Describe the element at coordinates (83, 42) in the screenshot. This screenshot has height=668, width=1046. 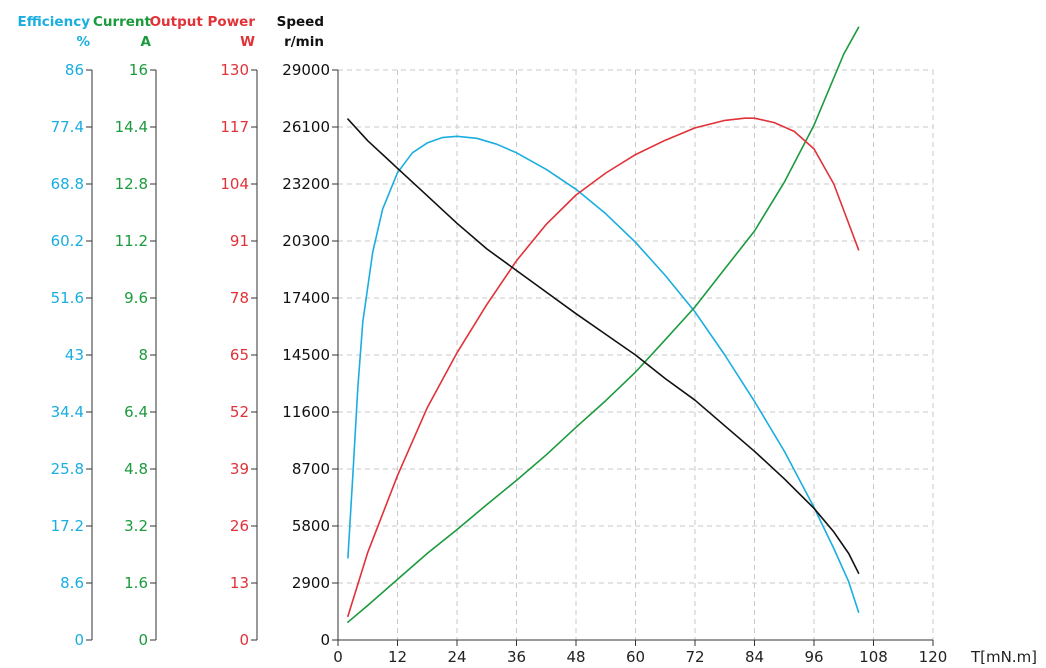
I see `efficiency-axis-unit: %` at that location.